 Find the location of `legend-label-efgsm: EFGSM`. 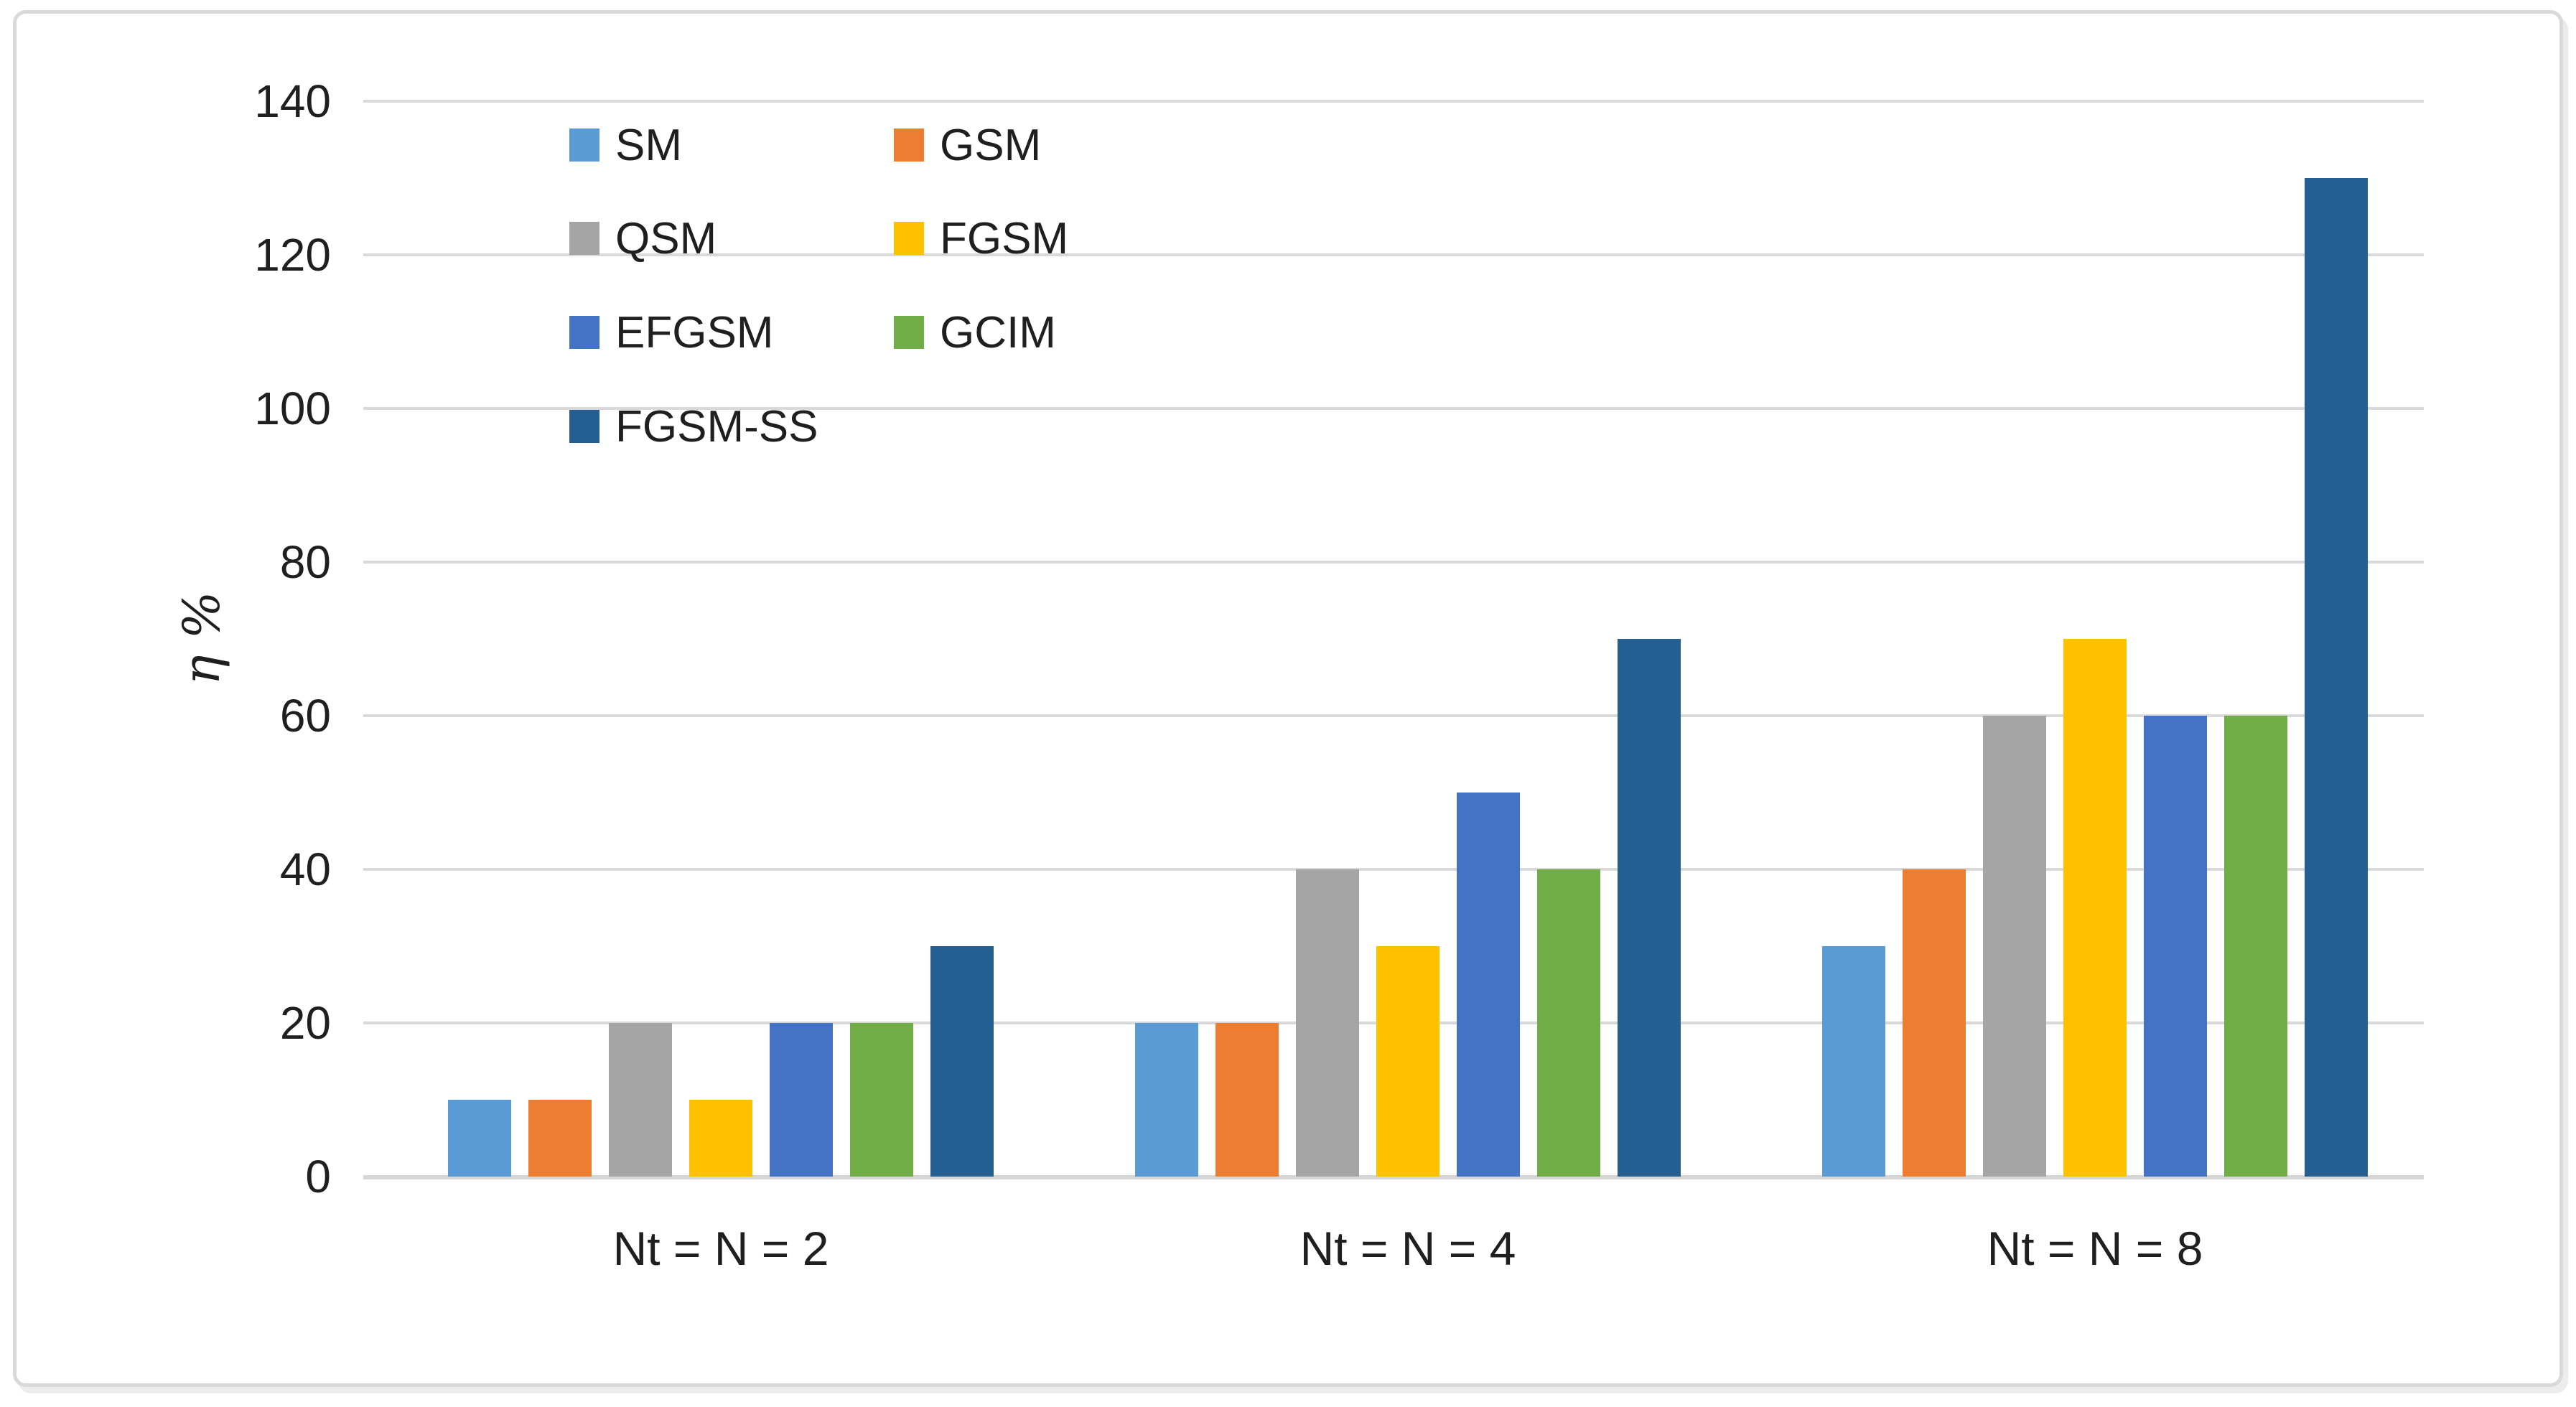

legend-label-efgsm: EFGSM is located at coordinates (694, 332).